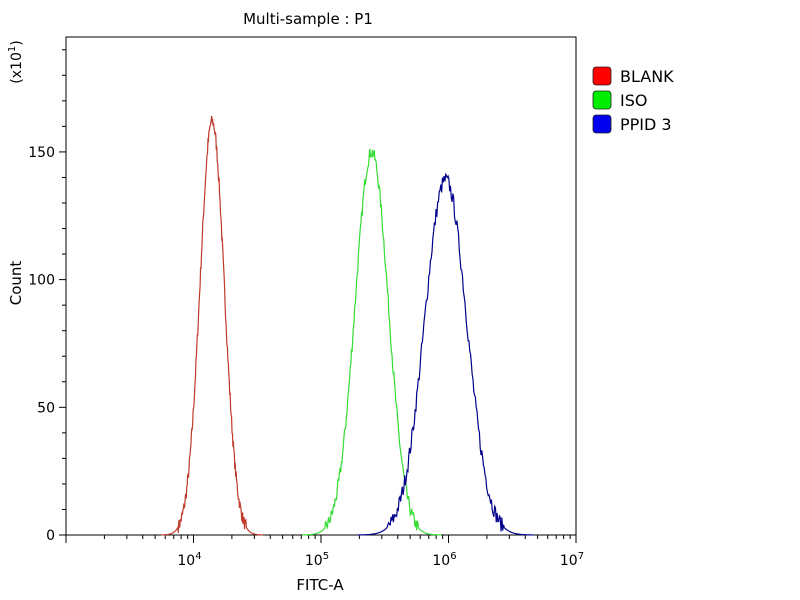 This screenshot has width=800, height=600. Describe the element at coordinates (16, 283) in the screenshot. I see `y-axis-label: Count` at that location.